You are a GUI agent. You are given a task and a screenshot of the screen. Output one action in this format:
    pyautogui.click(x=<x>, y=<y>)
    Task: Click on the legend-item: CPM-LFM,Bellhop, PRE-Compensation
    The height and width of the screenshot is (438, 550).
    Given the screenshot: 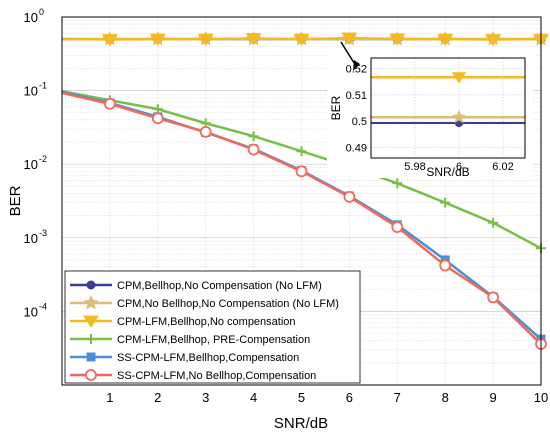 What is the action you would take?
    pyautogui.click(x=190, y=340)
    